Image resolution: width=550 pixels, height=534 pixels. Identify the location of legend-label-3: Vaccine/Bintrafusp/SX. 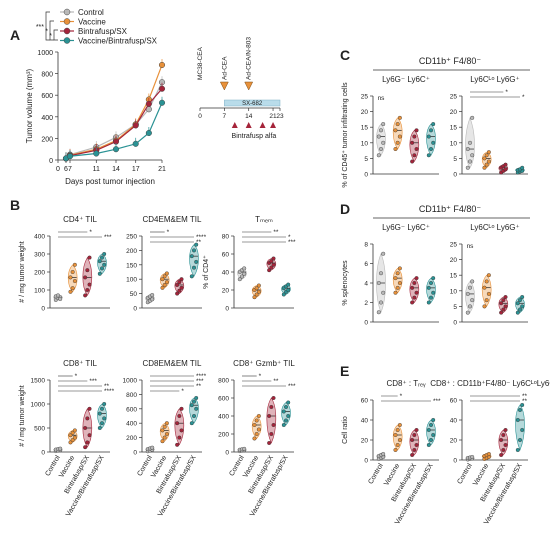
(118, 41).